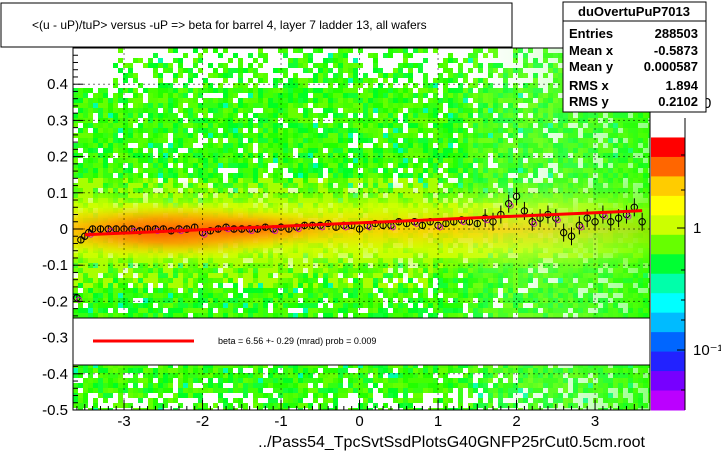 This screenshot has width=721, height=455. What do you see at coordinates (681, 85) in the screenshot?
I see `stats-value: 1.894` at bounding box center [681, 85].